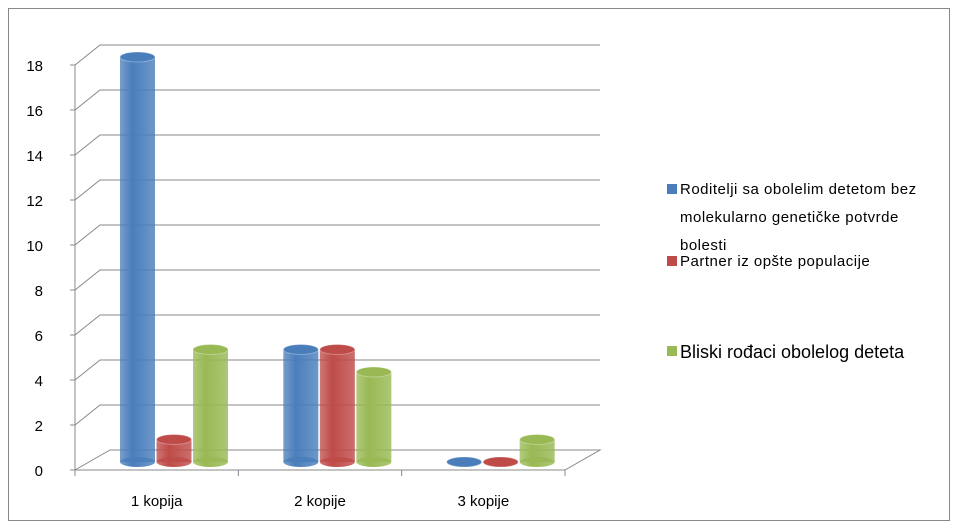 Image resolution: width=958 pixels, height=529 pixels. Describe the element at coordinates (39, 381) in the screenshot. I see `y-tick-label: 4` at that location.